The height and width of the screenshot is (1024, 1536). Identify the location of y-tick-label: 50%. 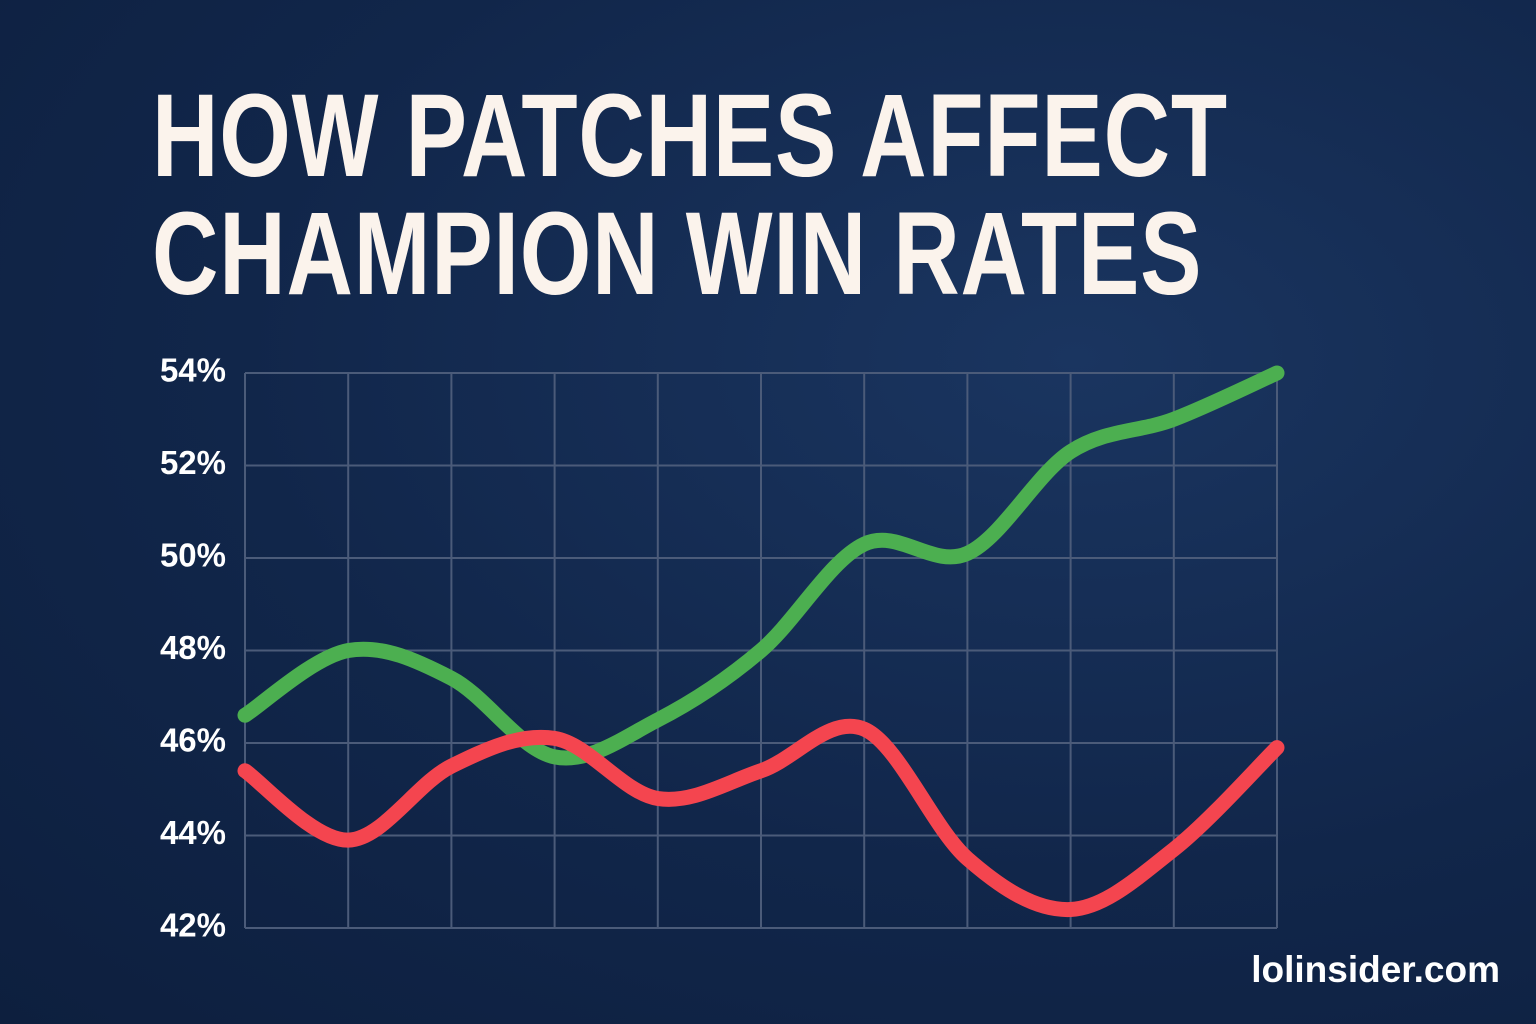
(193, 555).